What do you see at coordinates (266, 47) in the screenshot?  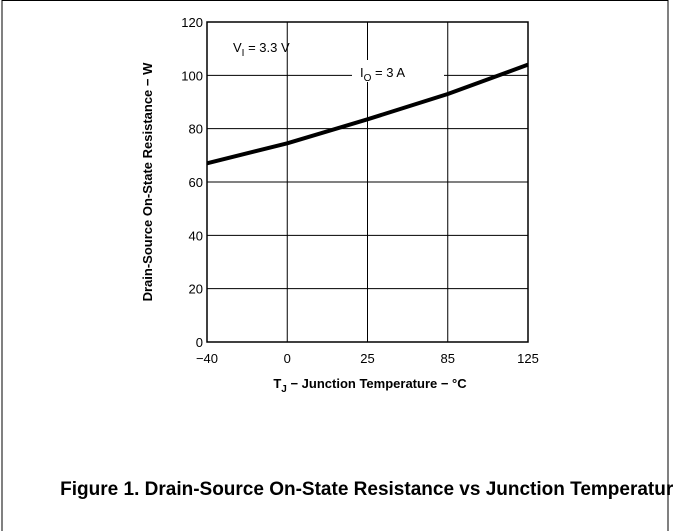 I see `label-rest: = 3.3 V` at bounding box center [266, 47].